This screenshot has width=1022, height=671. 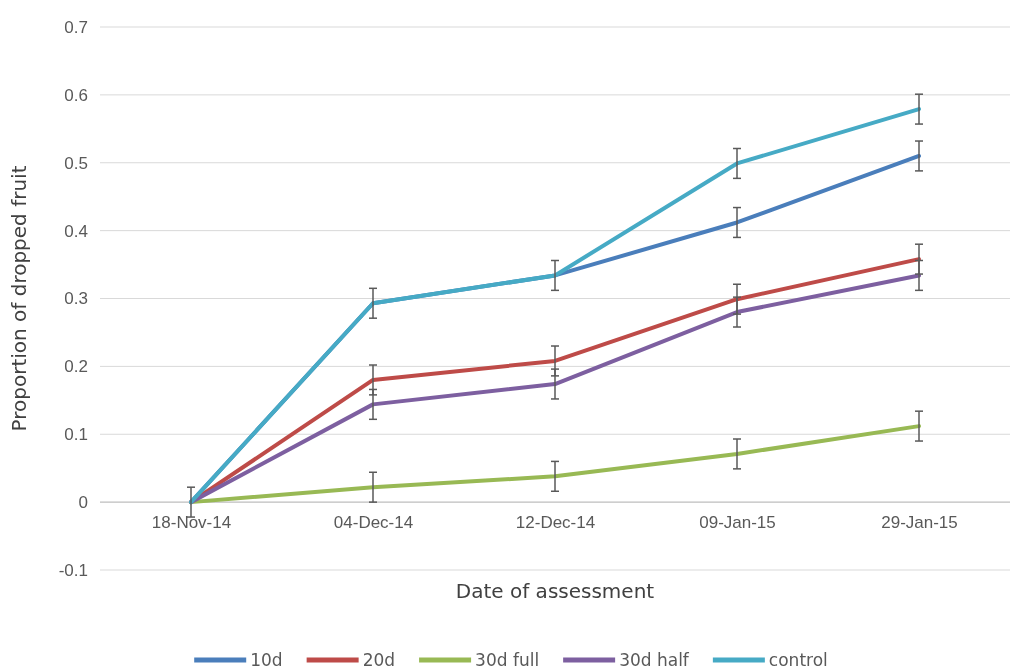 I want to click on x-tick-label: 04-Dec-14, so click(x=373, y=523).